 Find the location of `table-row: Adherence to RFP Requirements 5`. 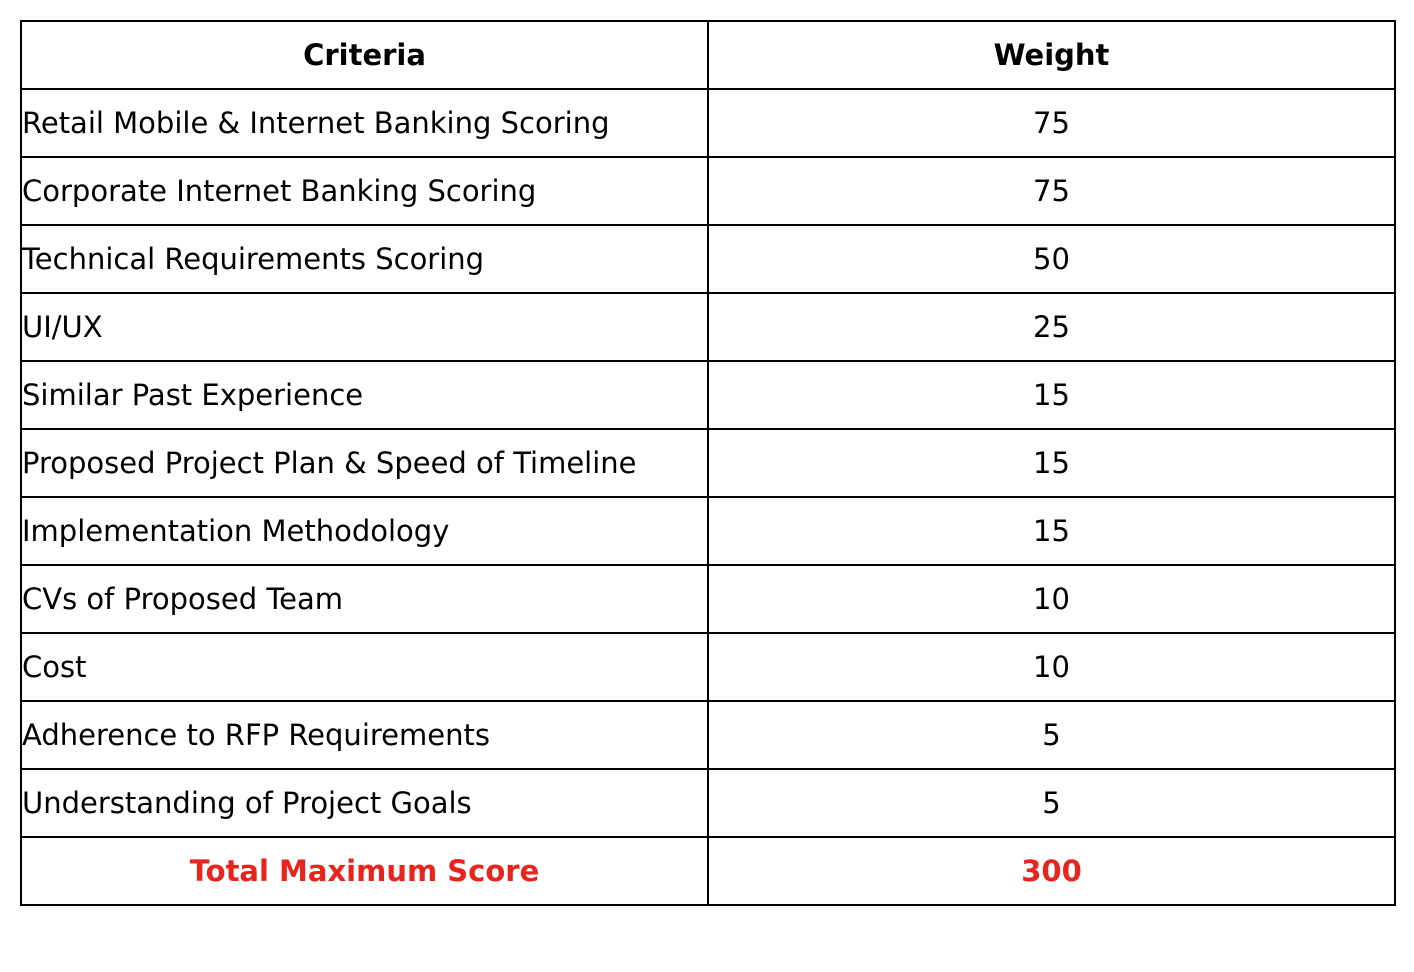

table-row: Adherence to RFP Requirements 5 is located at coordinates (708, 735).